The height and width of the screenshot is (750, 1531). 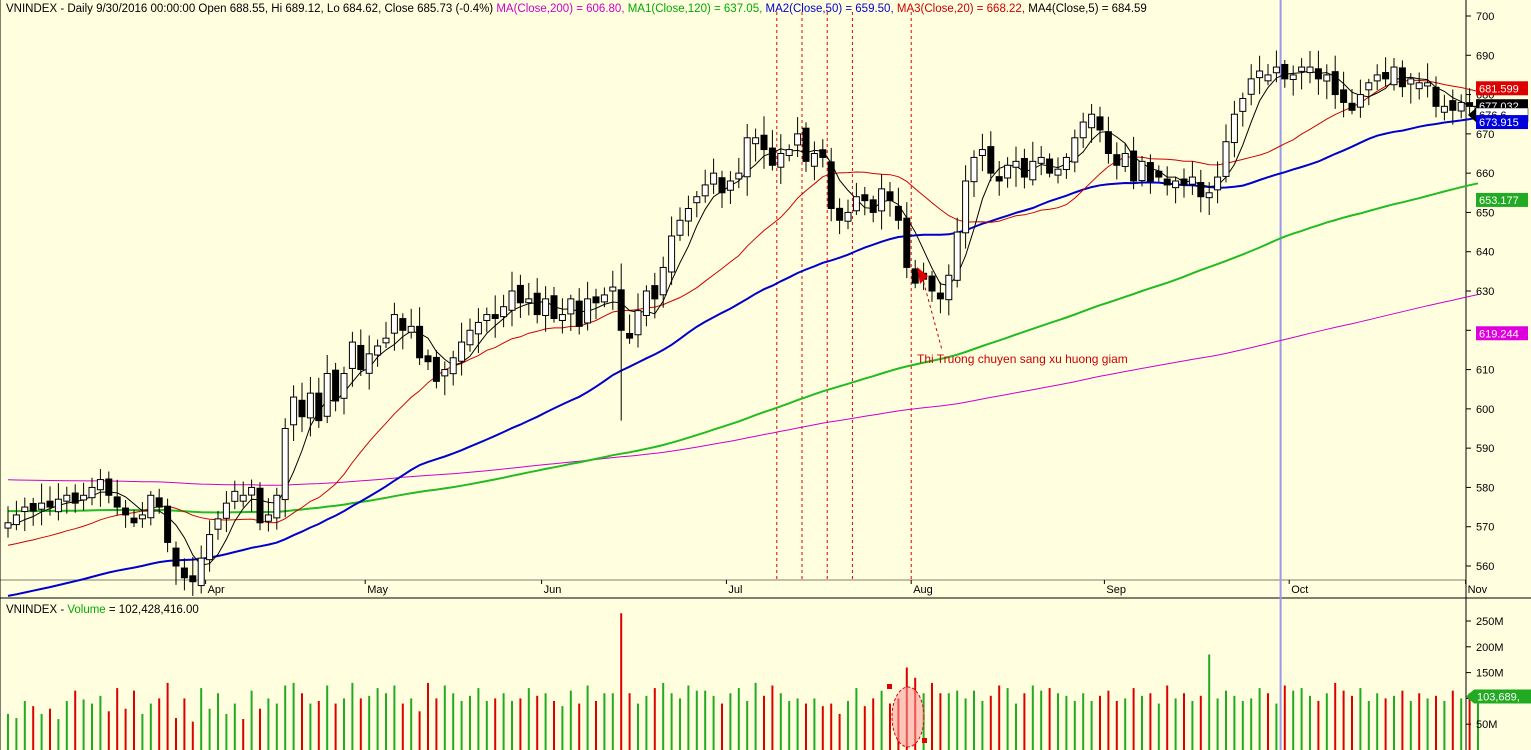 What do you see at coordinates (1499, 123) in the screenshot?
I see `price-tag-label: 673.915` at bounding box center [1499, 123].